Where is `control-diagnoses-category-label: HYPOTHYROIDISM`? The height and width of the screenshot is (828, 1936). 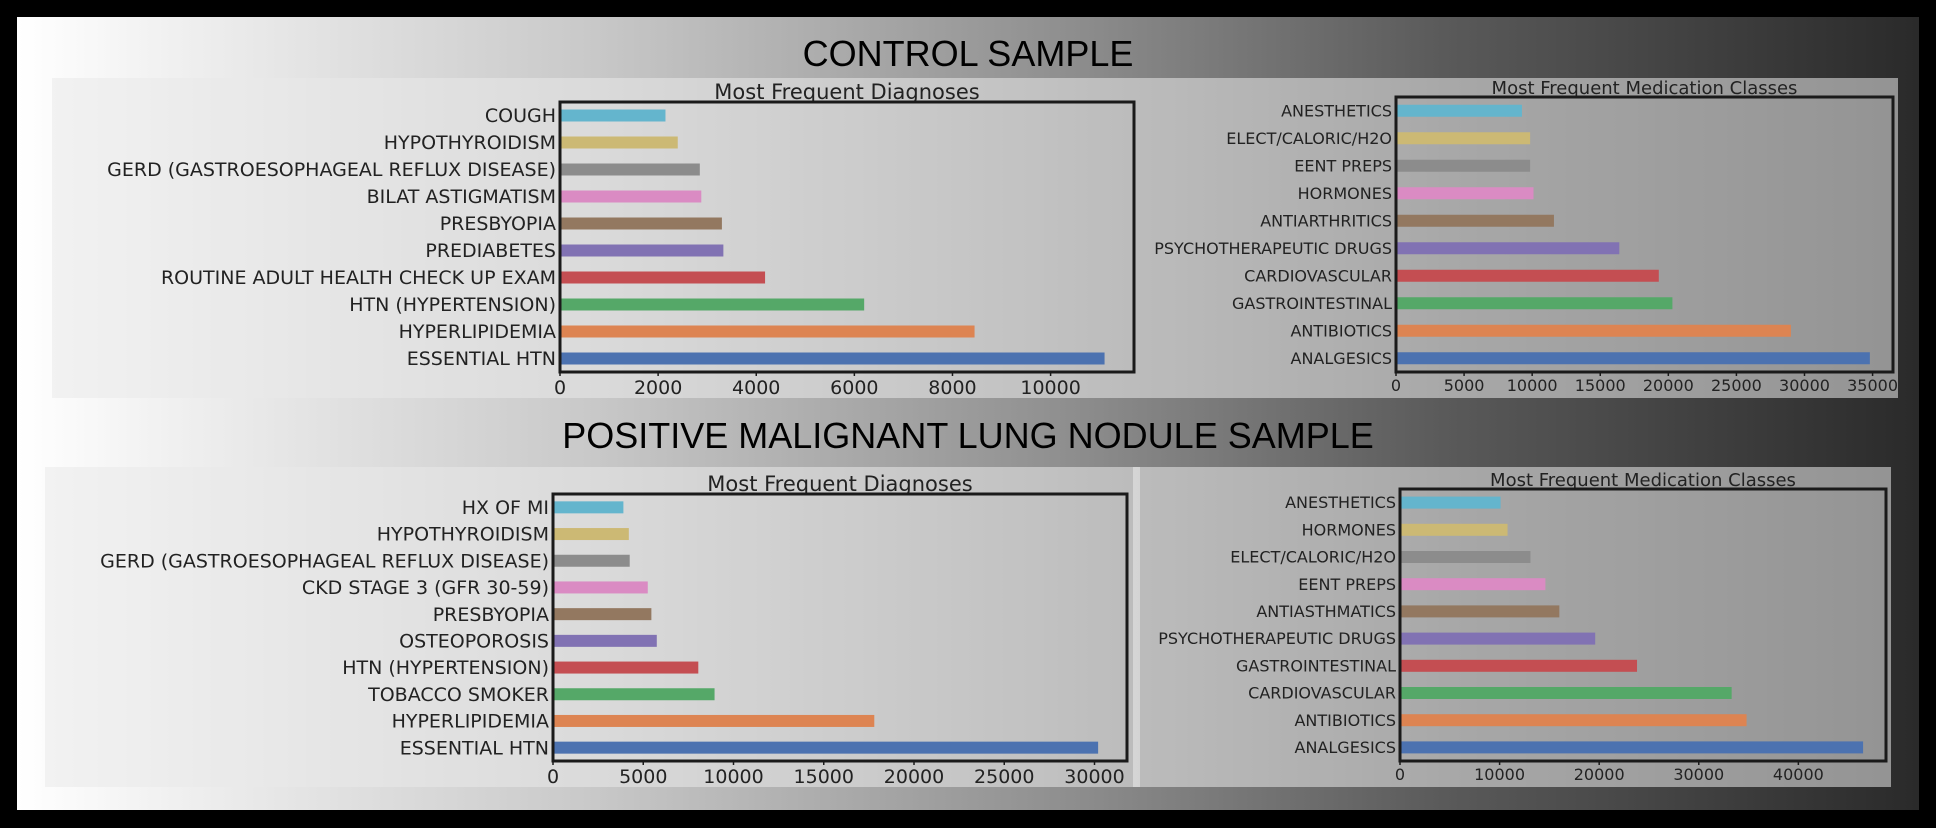
control-diagnoses-category-label: HYPOTHYROIDISM is located at coordinates (470, 143).